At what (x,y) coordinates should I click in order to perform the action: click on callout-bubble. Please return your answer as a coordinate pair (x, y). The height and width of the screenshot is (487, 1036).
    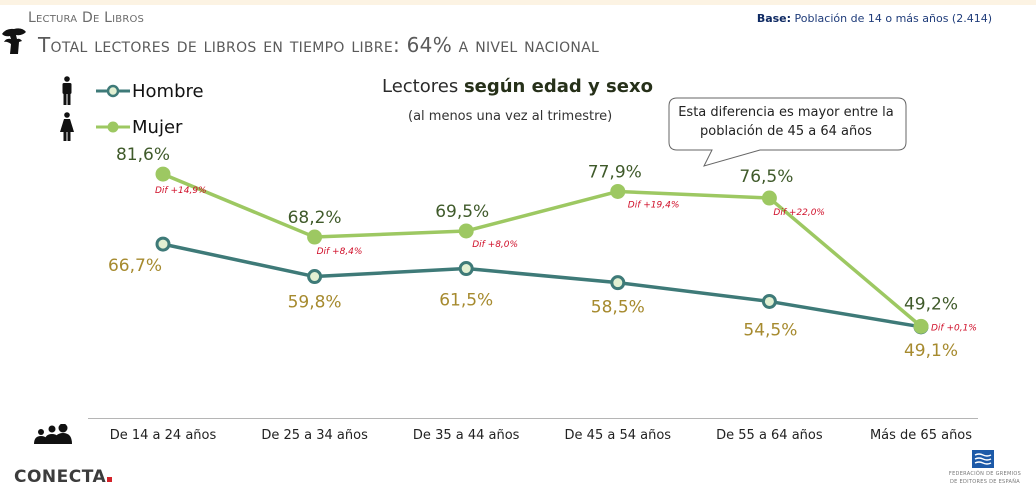
    Looking at the image, I should click on (787, 132).